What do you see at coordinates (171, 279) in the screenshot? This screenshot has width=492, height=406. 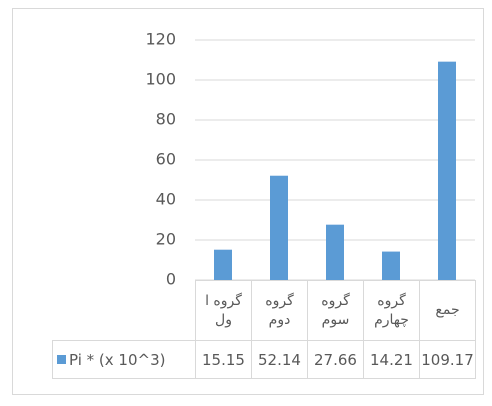 I see `y-tick-label: 0` at bounding box center [171, 279].